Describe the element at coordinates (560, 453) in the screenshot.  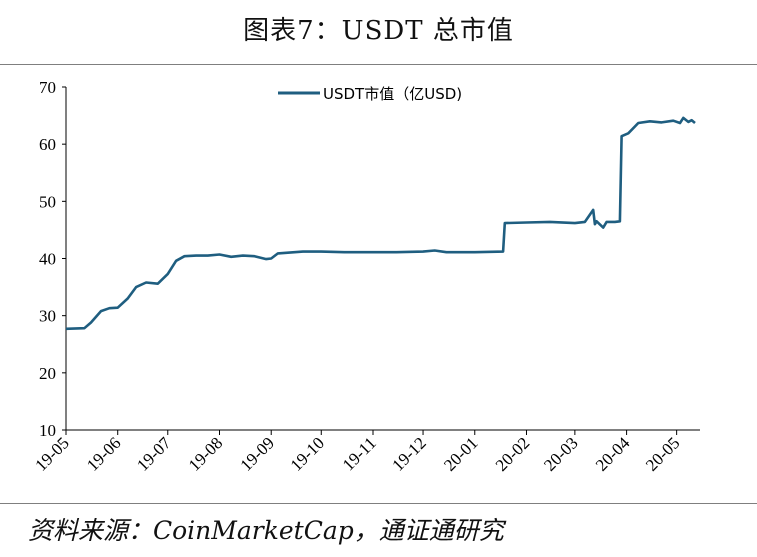
I see `x-tick-label: 20-03` at that location.